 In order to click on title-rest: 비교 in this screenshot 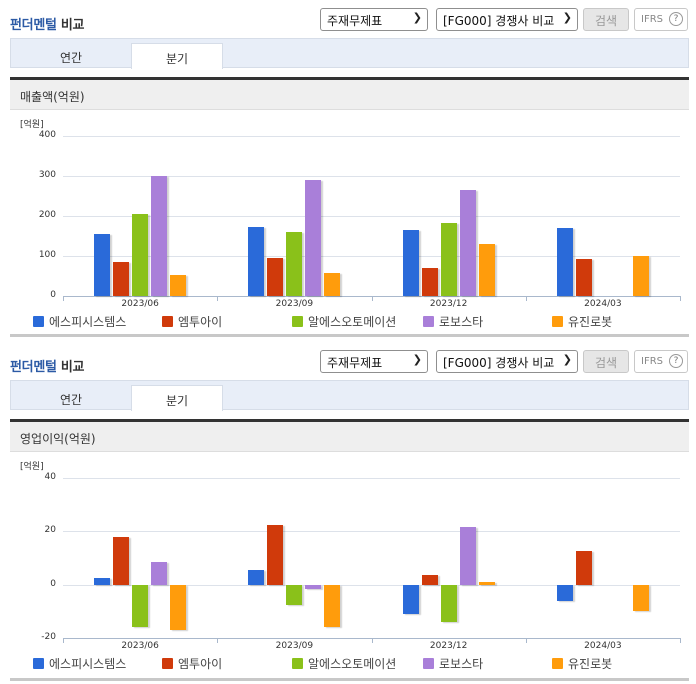, I will do `click(70, 25)`.